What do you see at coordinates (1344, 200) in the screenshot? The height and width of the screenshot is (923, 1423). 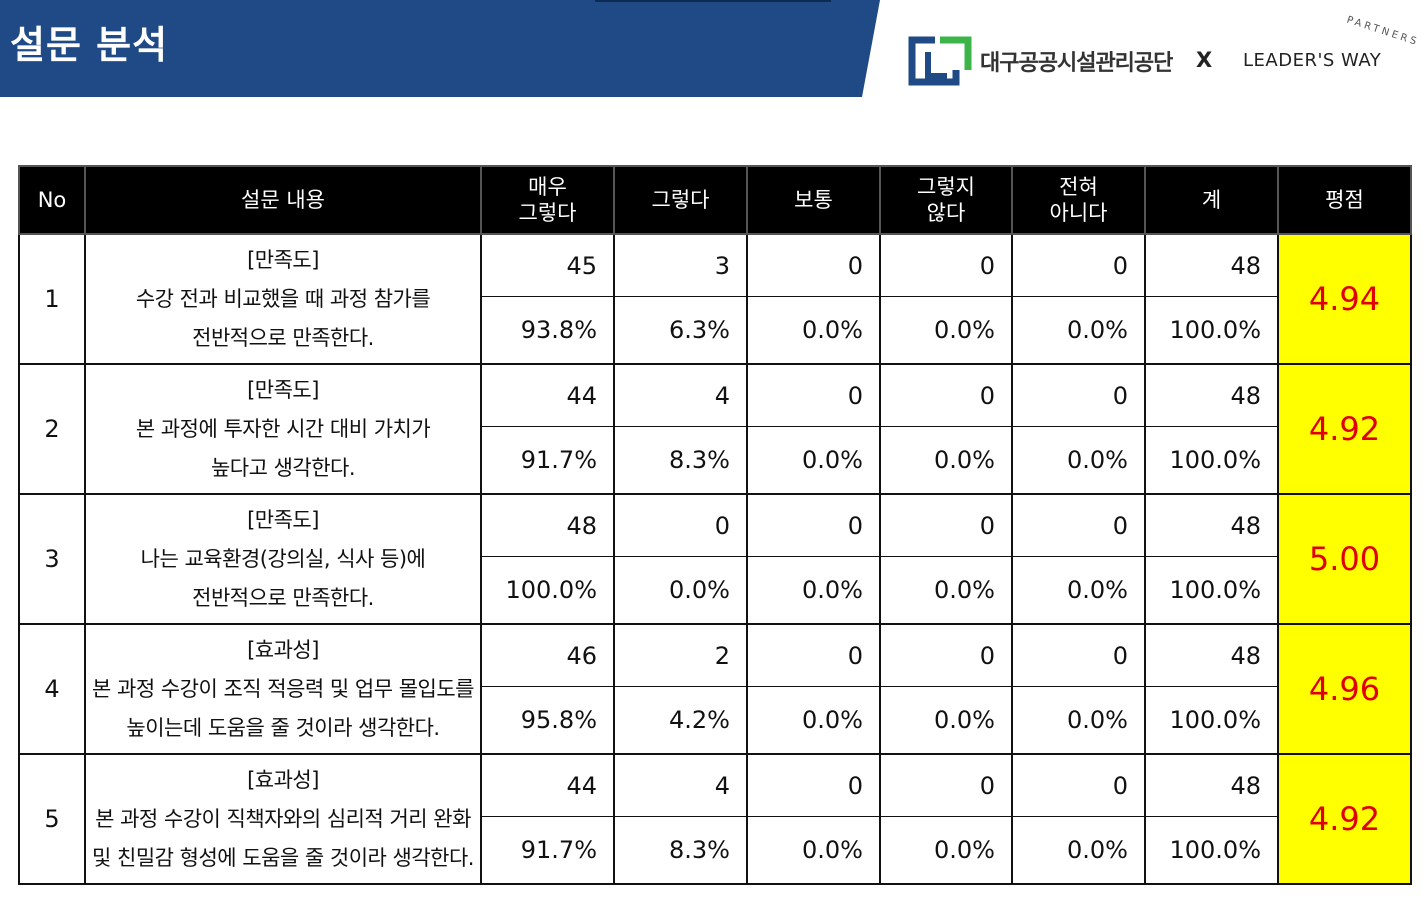 I see `column-header: 평점` at bounding box center [1344, 200].